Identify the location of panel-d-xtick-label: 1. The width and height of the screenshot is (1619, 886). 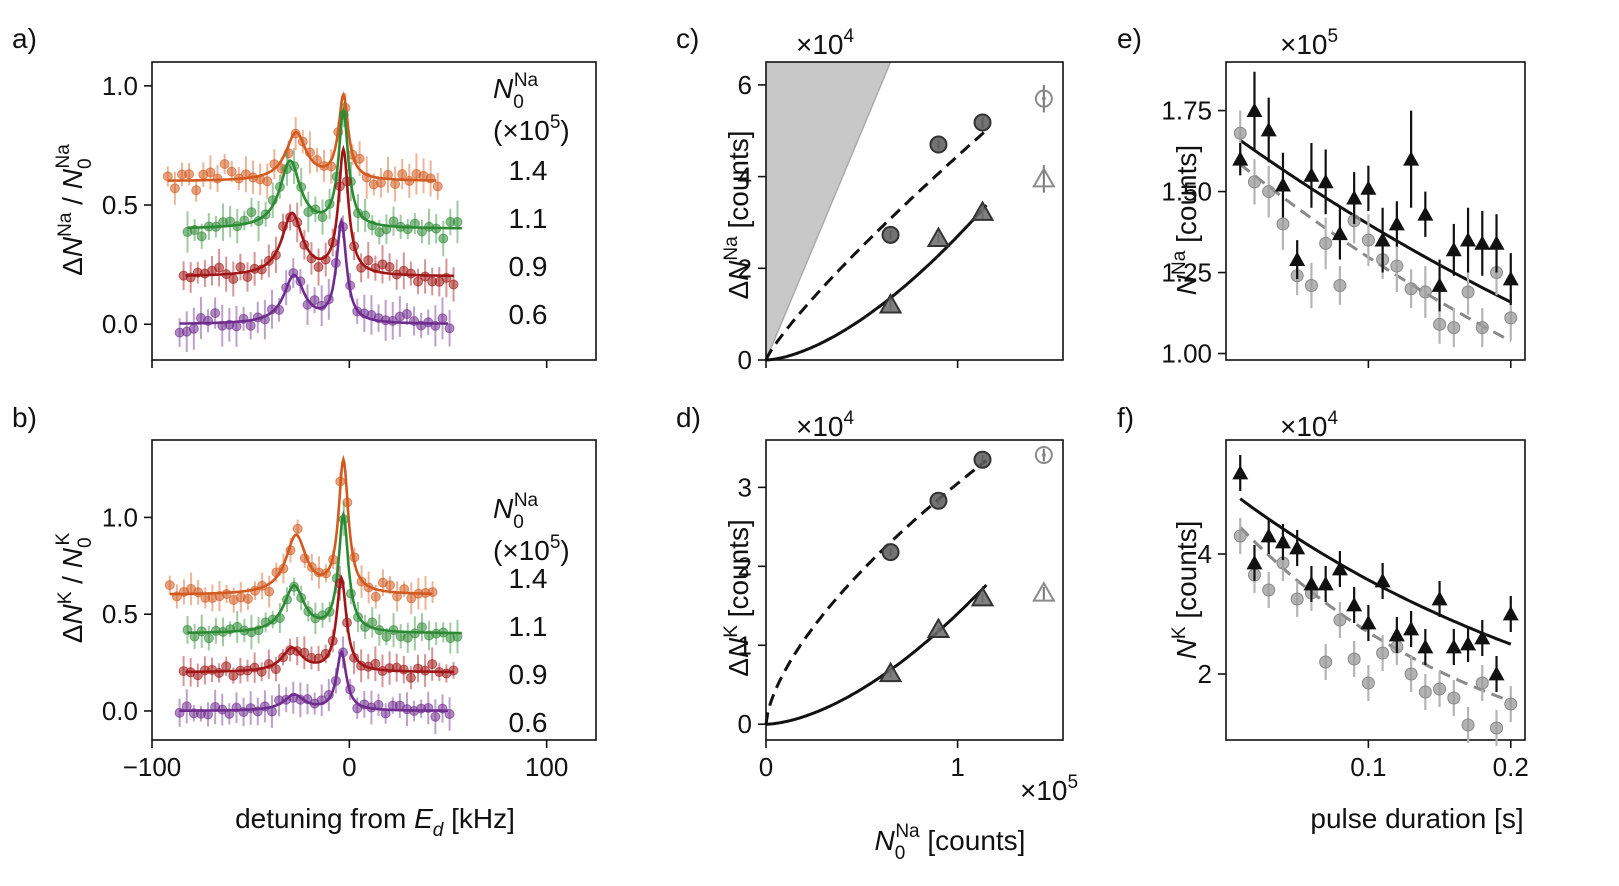
(957, 767).